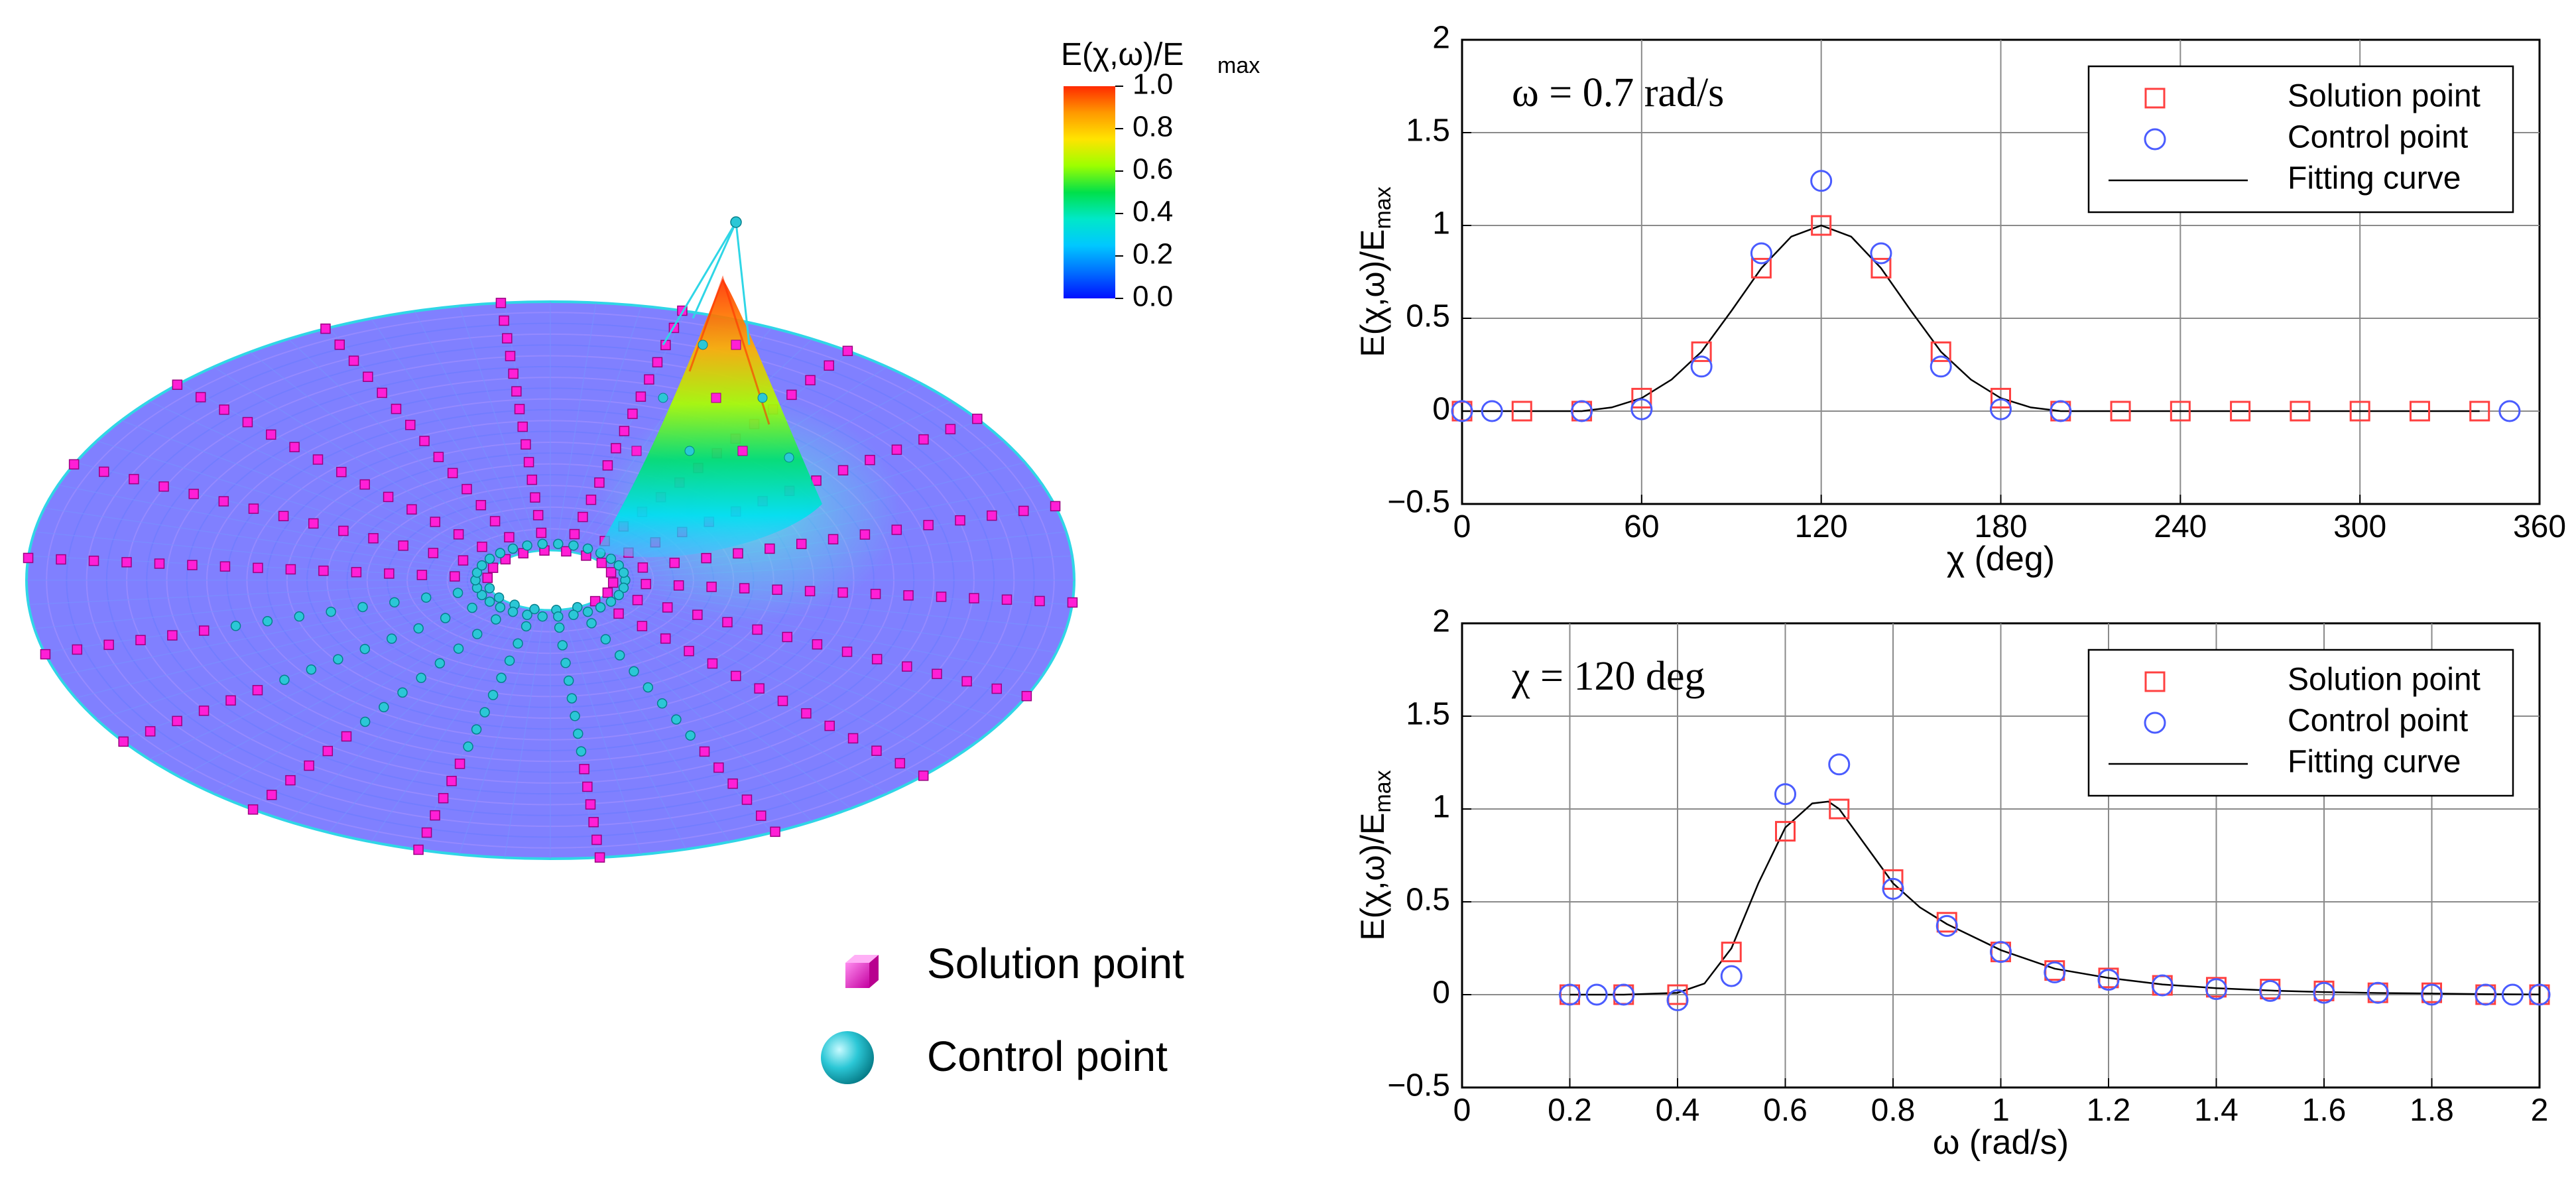 The image size is (2576, 1179). What do you see at coordinates (2374, 179) in the screenshot?
I see `legend-entry-label: Fitting curve` at bounding box center [2374, 179].